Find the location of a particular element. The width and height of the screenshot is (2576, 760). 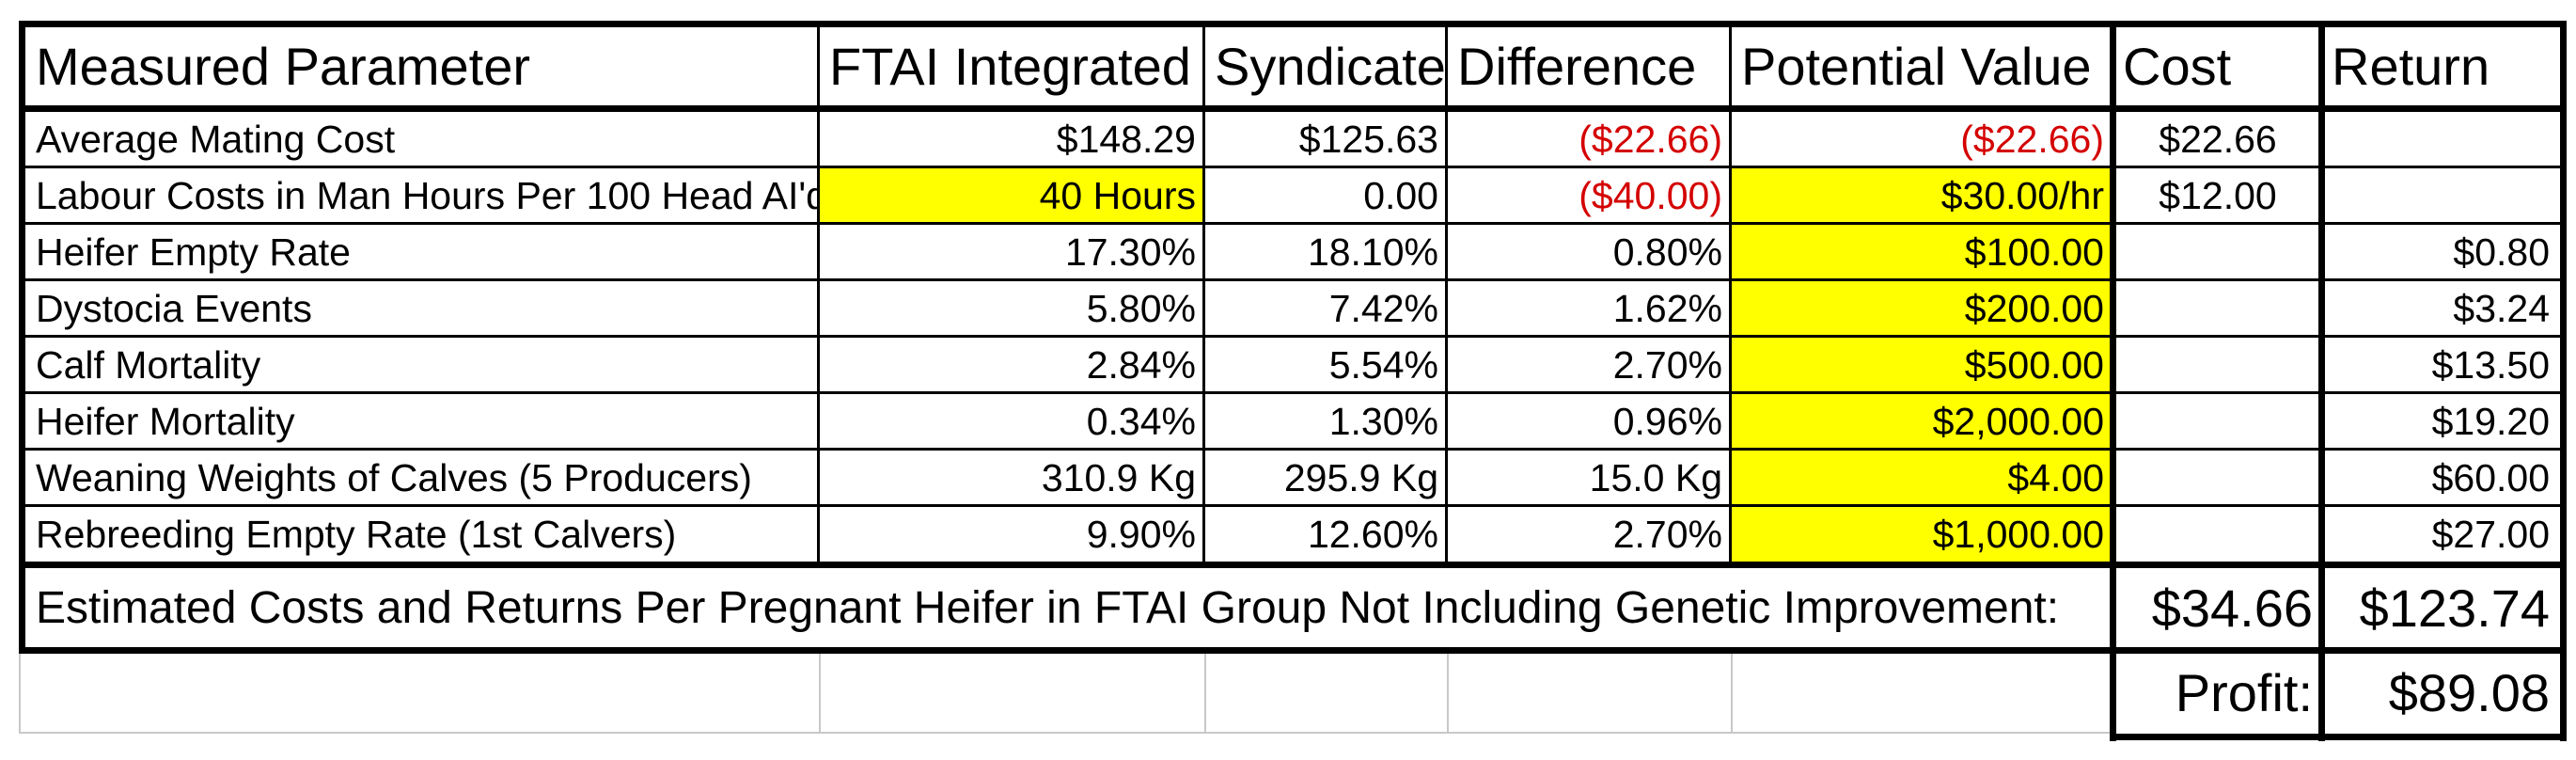

table-row-syndicate: 18.10% is located at coordinates (1373, 252).